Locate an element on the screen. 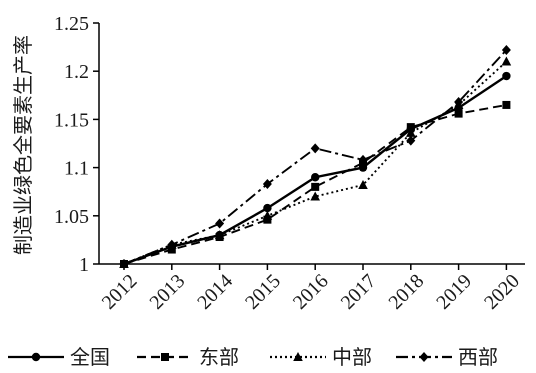 The image size is (536, 373). legend-label: 西部 is located at coordinates (478, 357).